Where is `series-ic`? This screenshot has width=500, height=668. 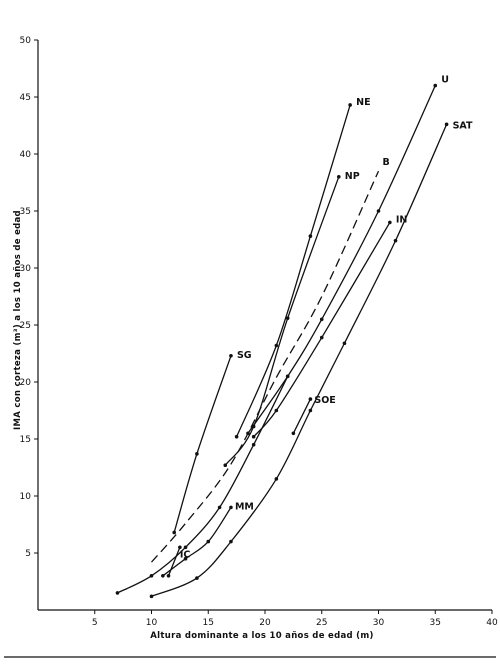
series-ic is located at coordinates (174, 561).